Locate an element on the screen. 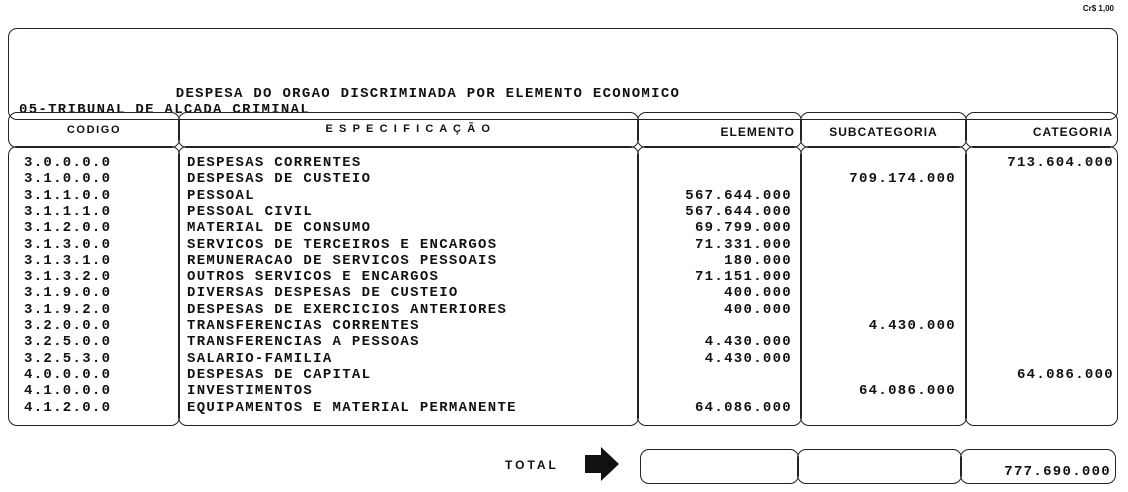 This screenshot has height=492, width=1128. cell-categoria: 64.086.000 is located at coordinates (1065, 374).